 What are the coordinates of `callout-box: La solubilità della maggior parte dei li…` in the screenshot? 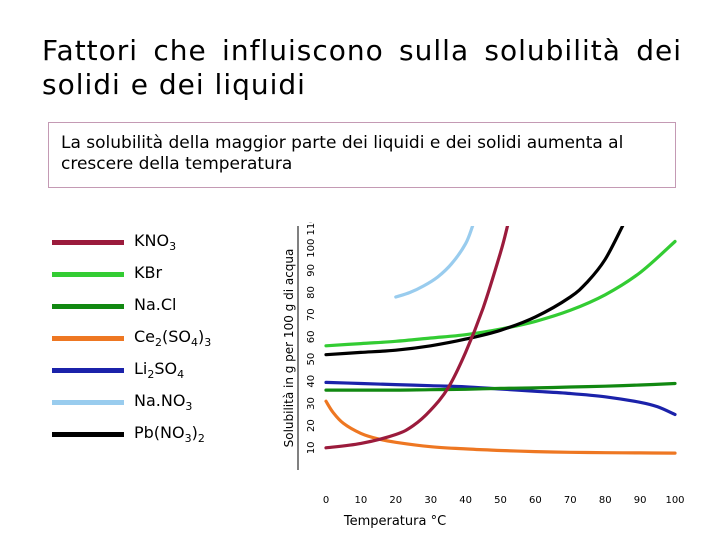 It's located at (362, 155).